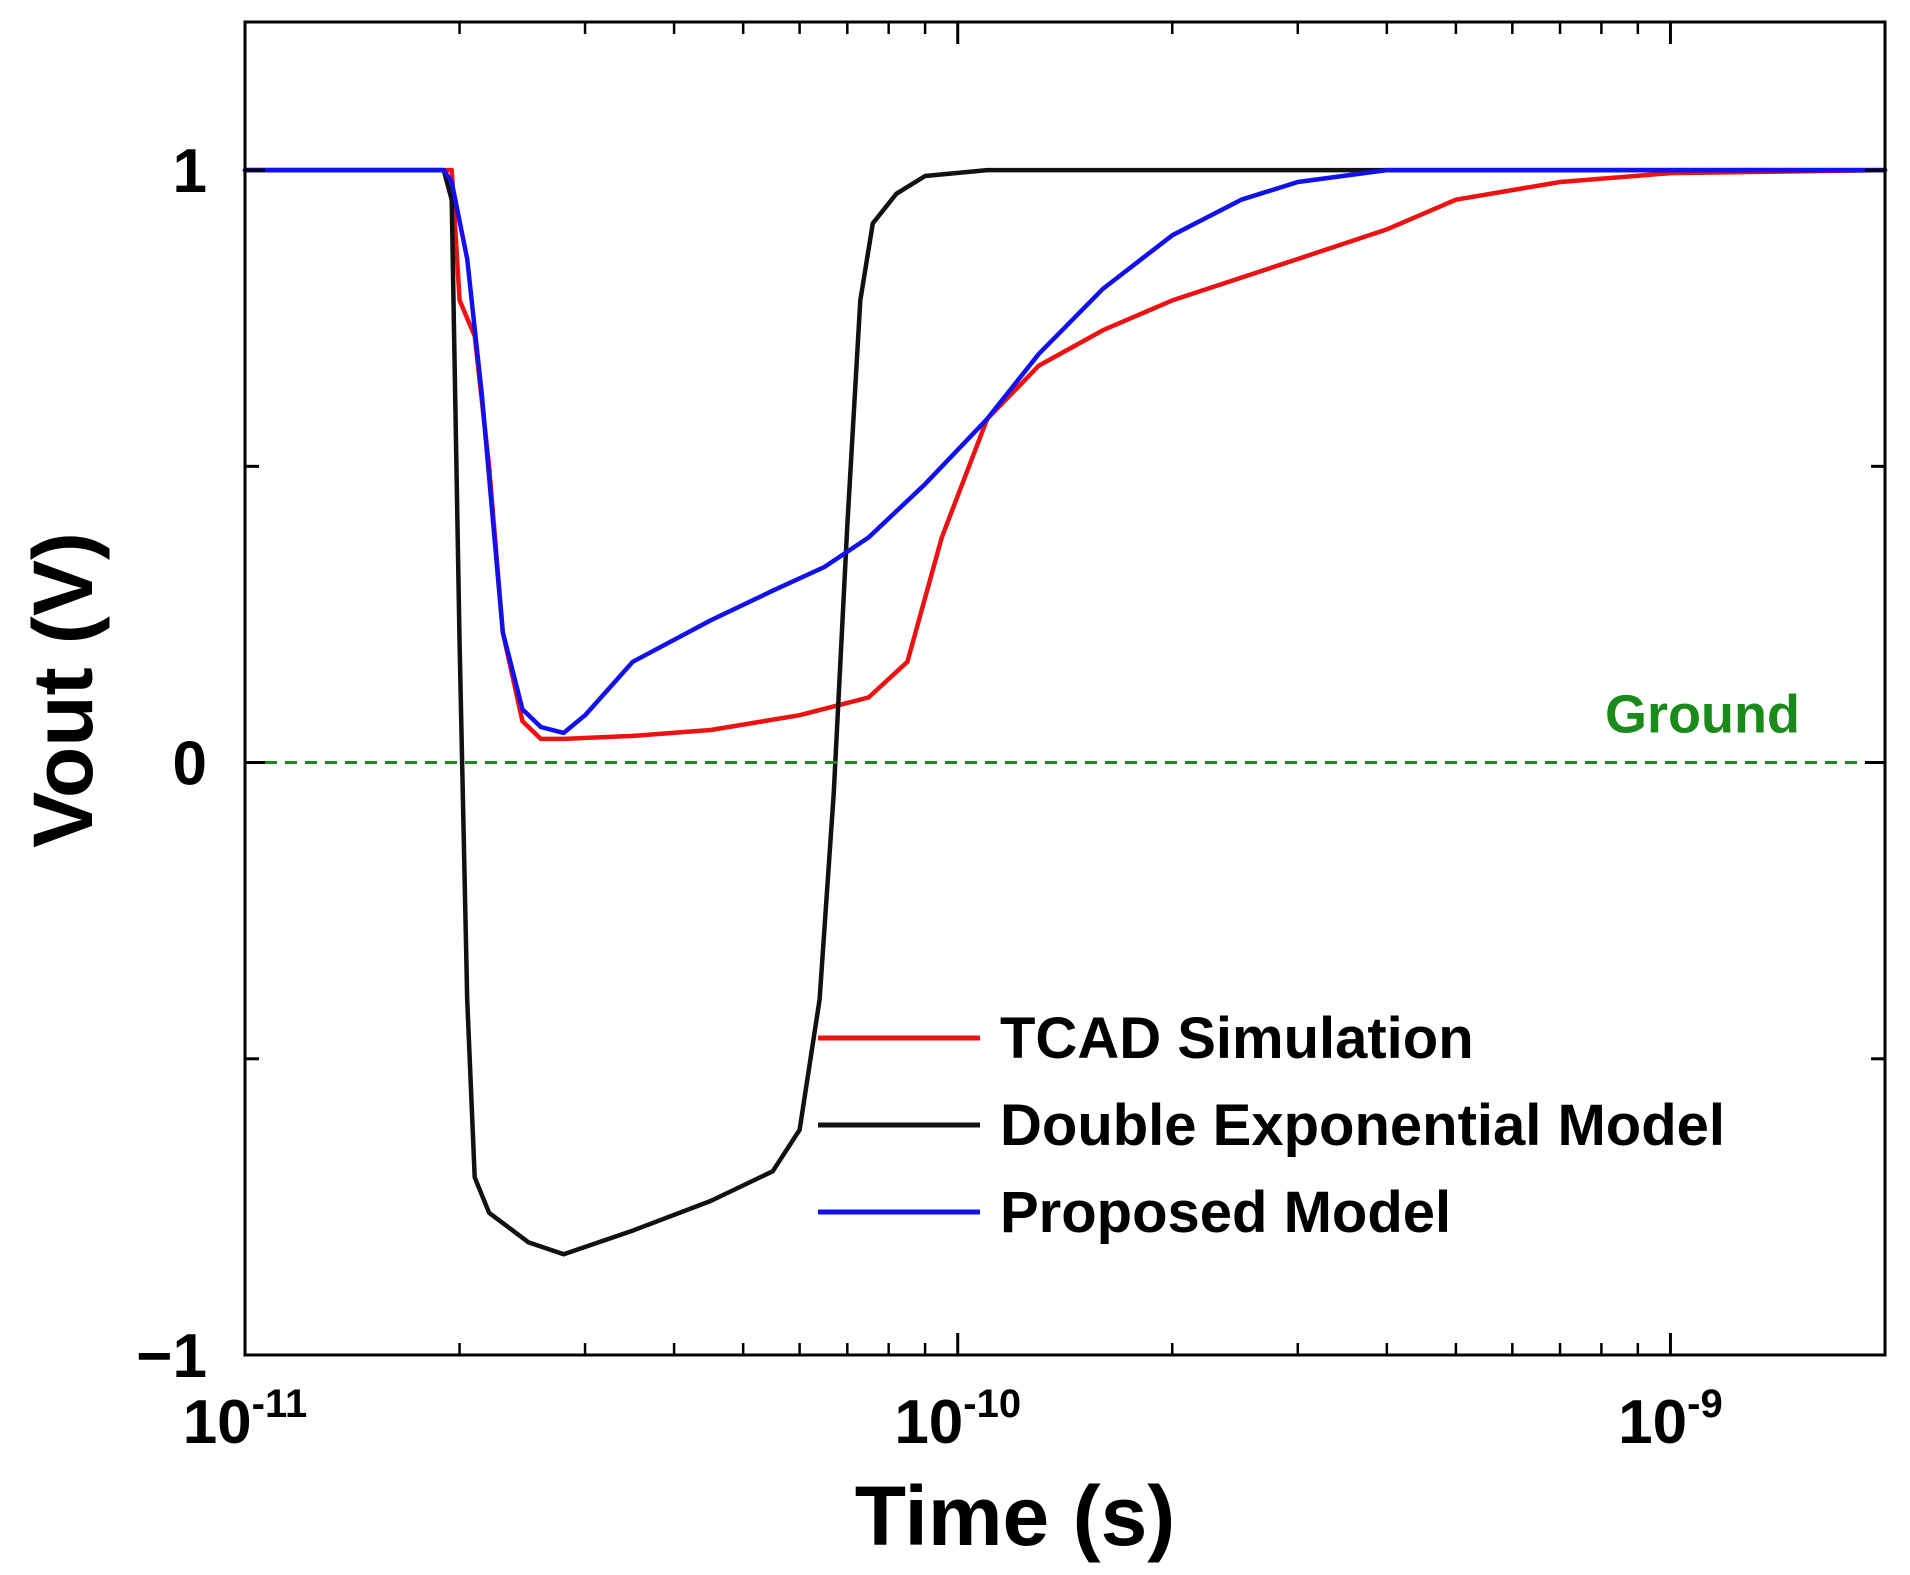 The height and width of the screenshot is (1575, 1910). I want to click on ground-label: Ground, so click(1702, 715).